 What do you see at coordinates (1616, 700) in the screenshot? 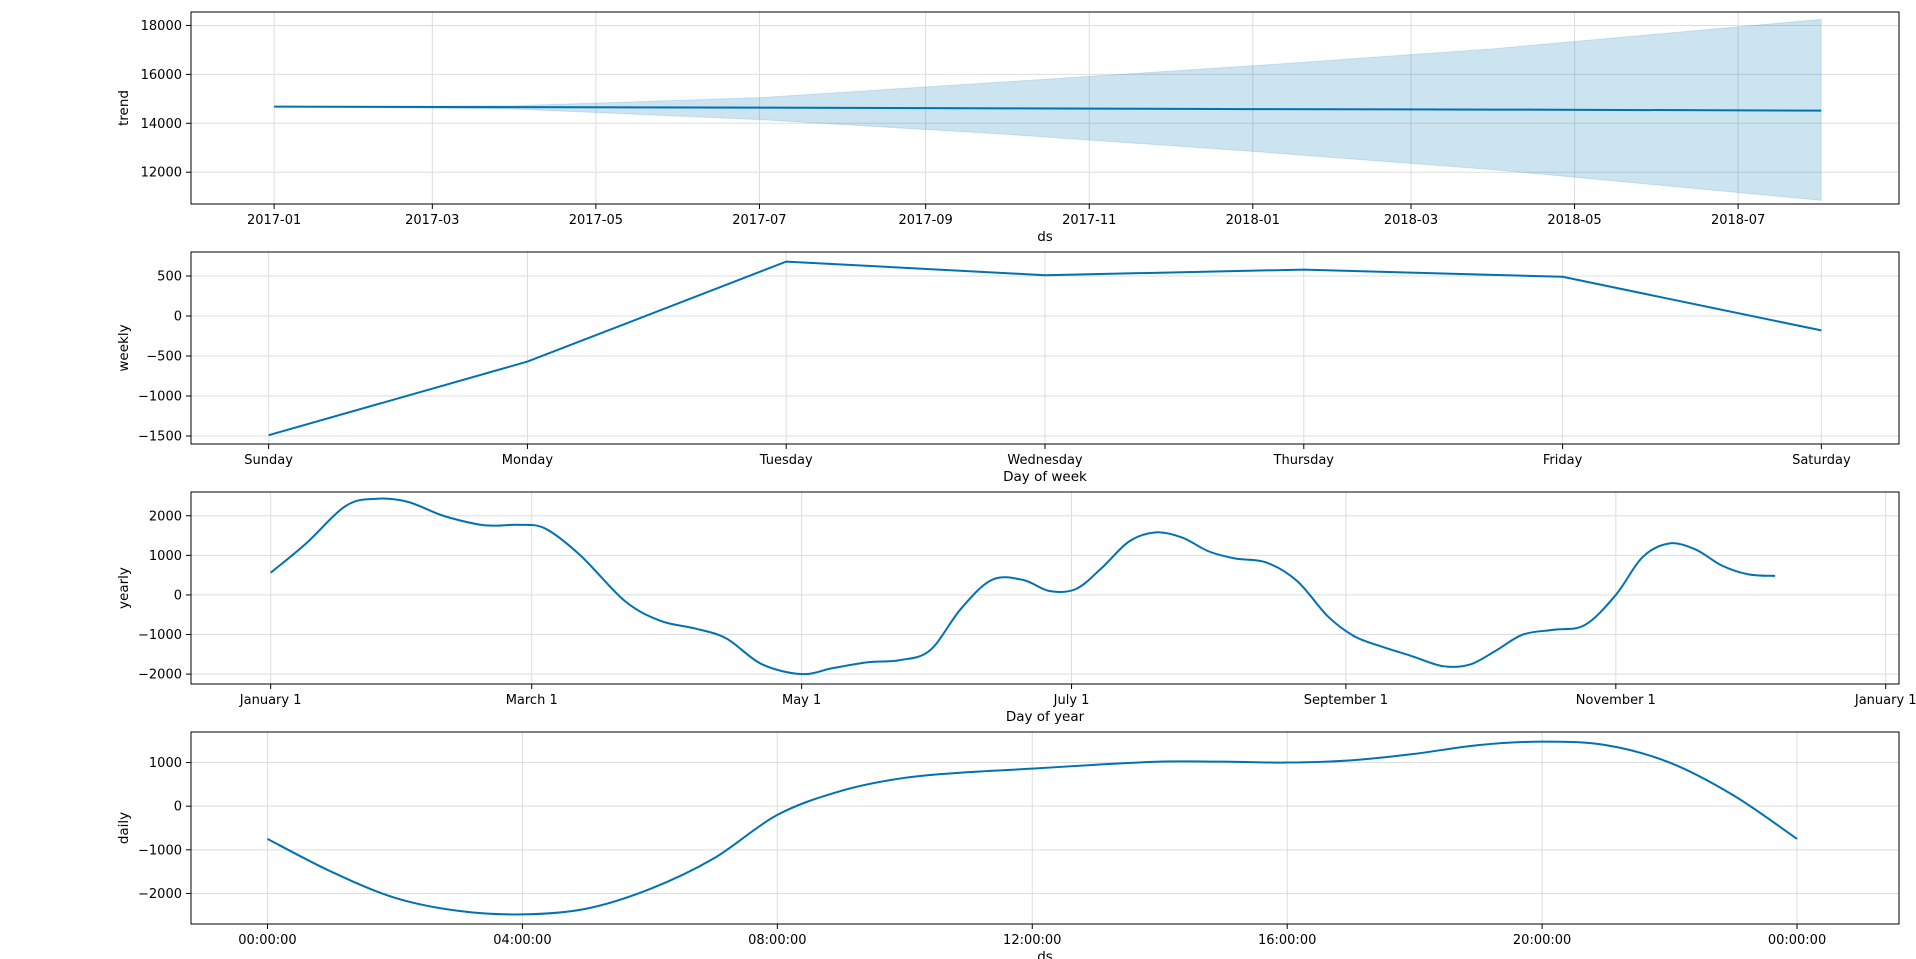
I see `x-tick-label: November 1` at bounding box center [1616, 700].